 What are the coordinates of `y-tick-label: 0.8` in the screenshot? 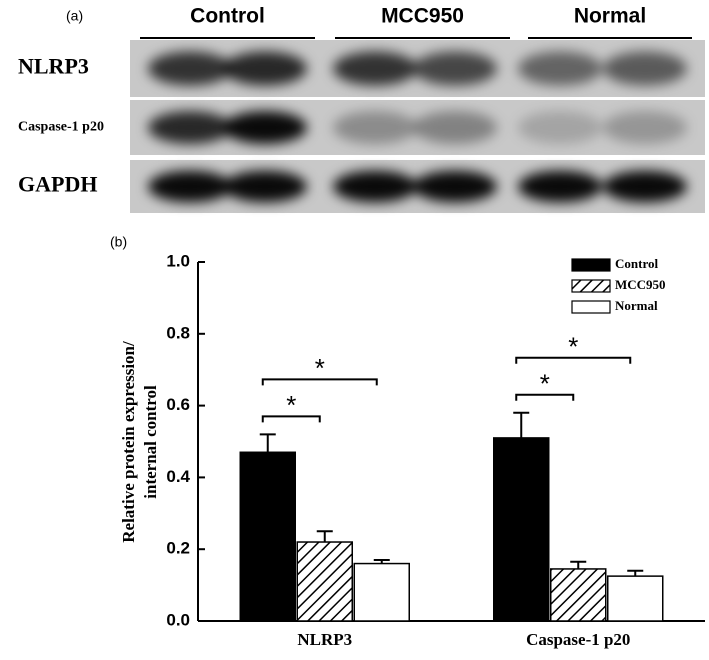 It's located at (178, 332).